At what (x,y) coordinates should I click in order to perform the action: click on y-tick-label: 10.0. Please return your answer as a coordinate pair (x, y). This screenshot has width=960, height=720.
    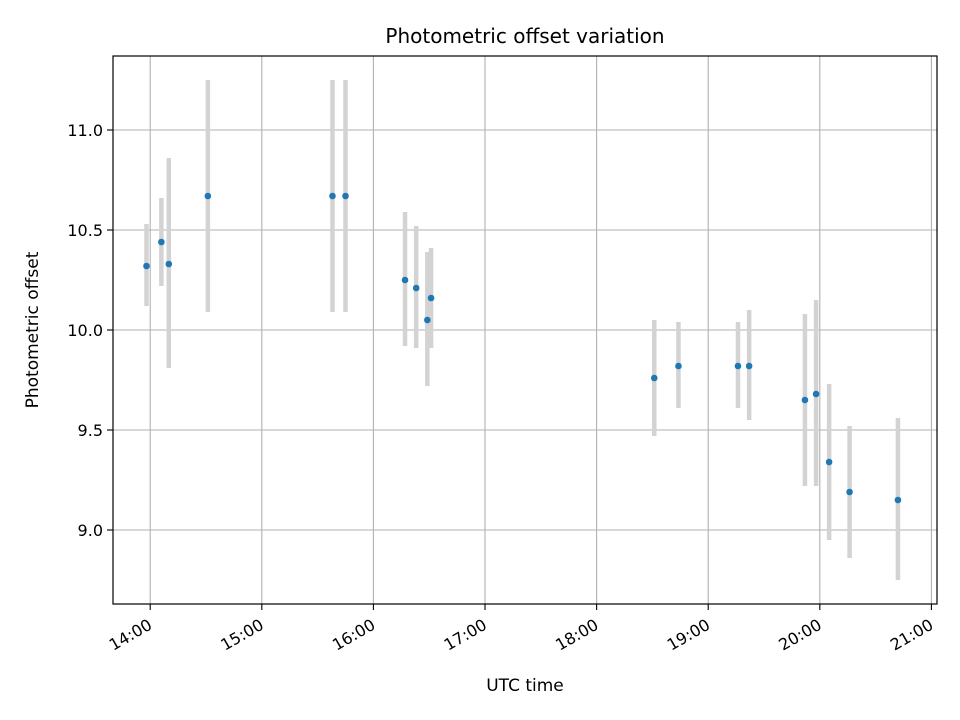
    Looking at the image, I should click on (85, 330).